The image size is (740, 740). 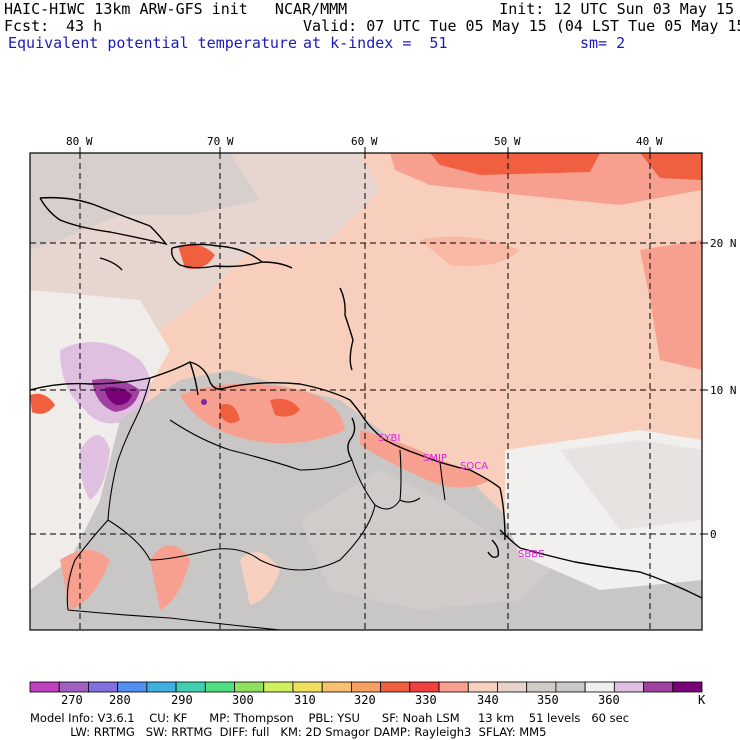 I want to click on station-sybi: SYBI, so click(x=389, y=438).